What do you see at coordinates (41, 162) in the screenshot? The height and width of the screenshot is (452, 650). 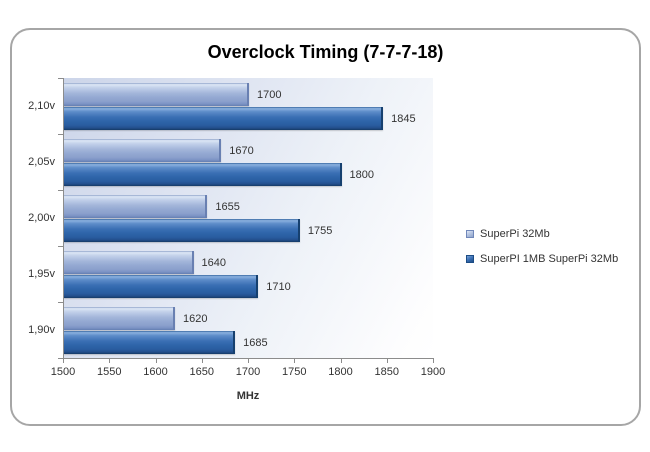 I see `y-axis-label: 2,05v` at bounding box center [41, 162].